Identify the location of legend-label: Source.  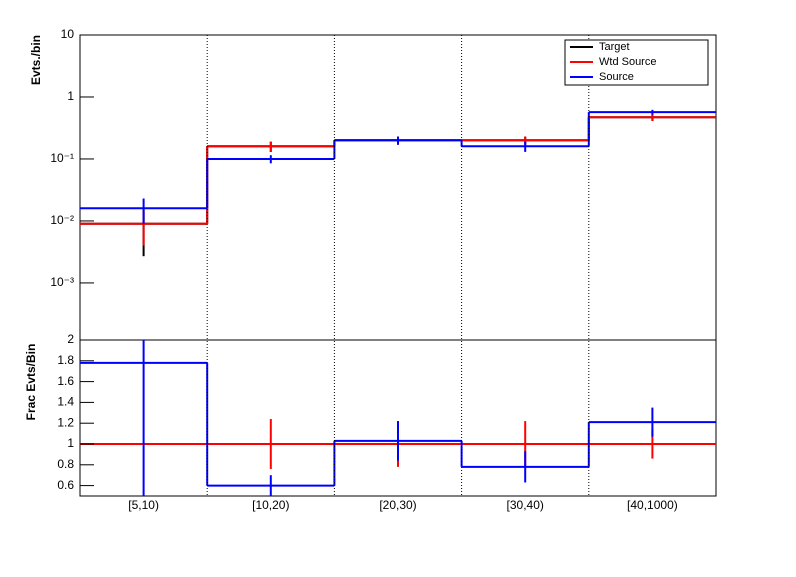
(616, 77).